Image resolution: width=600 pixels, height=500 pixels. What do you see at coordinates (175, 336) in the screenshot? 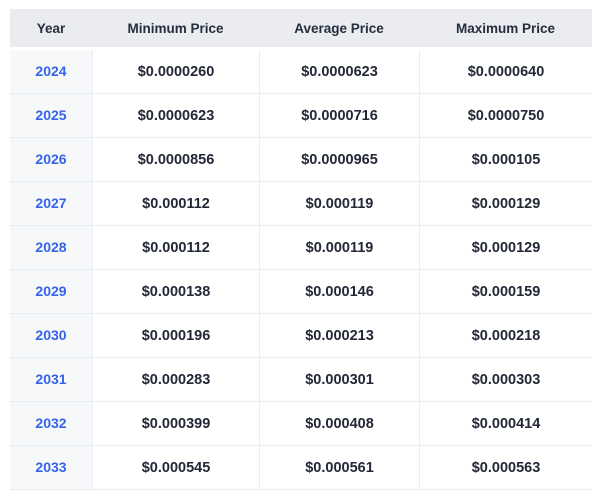
I see `minimum-price-cell: $0.000196` at bounding box center [175, 336].